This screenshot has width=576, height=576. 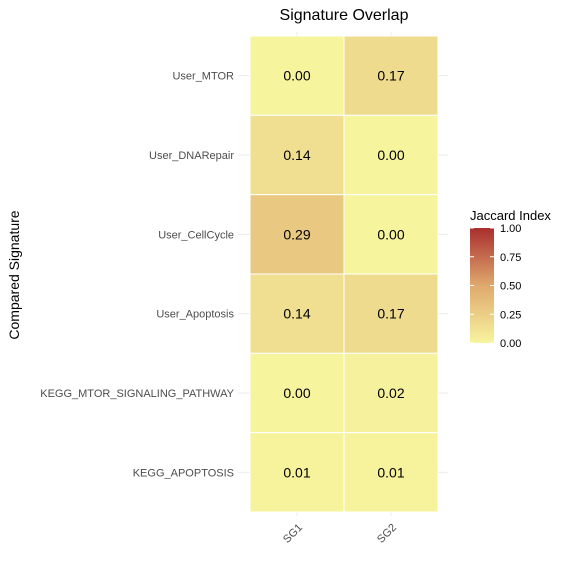 I want to click on legend-tick-label: 0.75, so click(x=510, y=258).